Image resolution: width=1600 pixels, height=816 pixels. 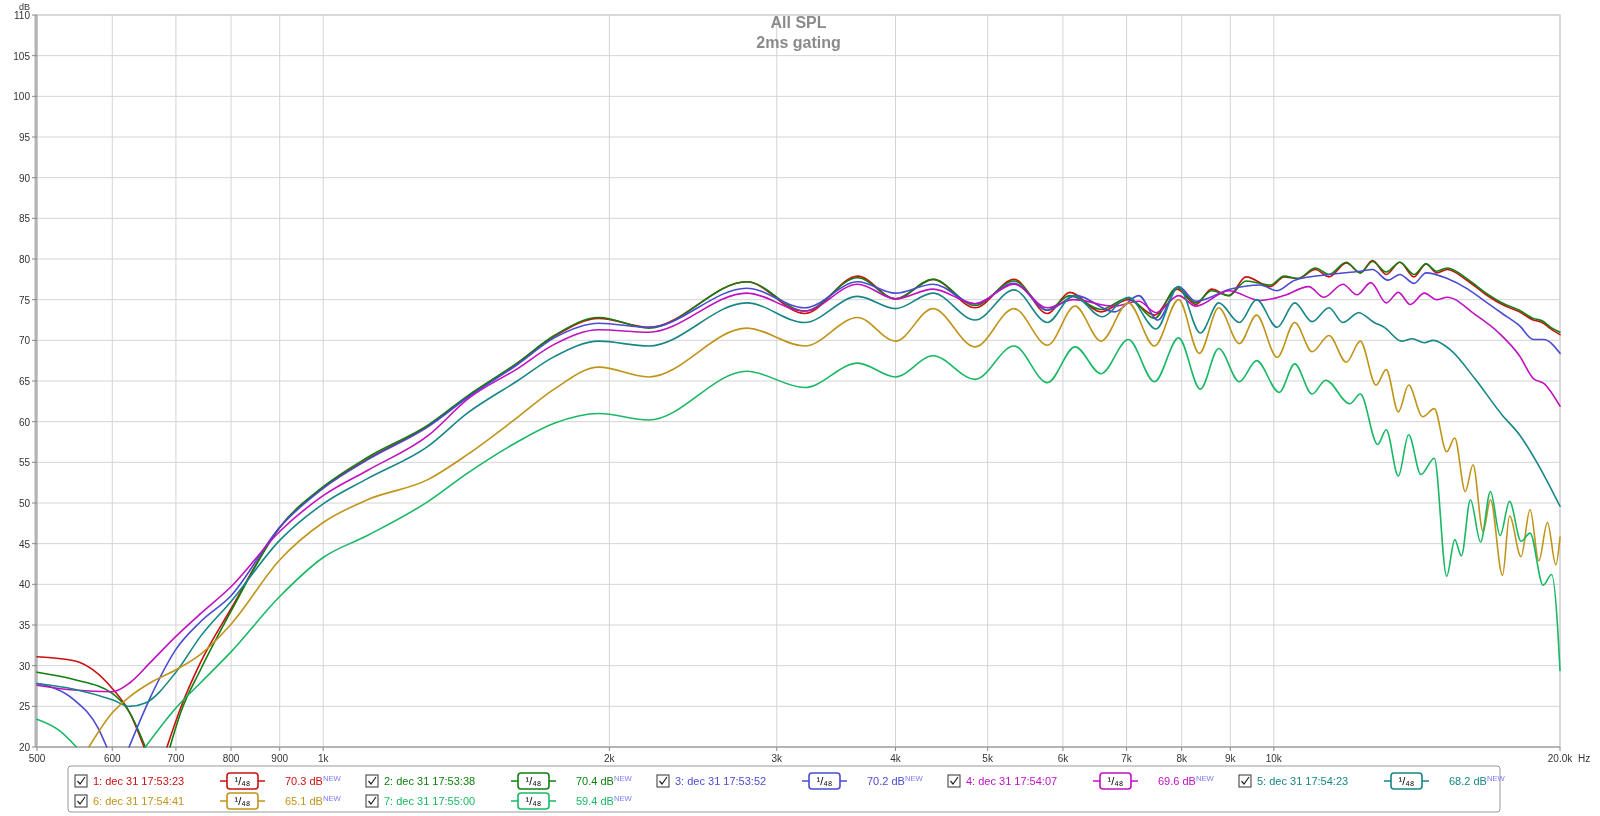 What do you see at coordinates (24, 585) in the screenshot?
I see `y-tick-label: 40` at bounding box center [24, 585].